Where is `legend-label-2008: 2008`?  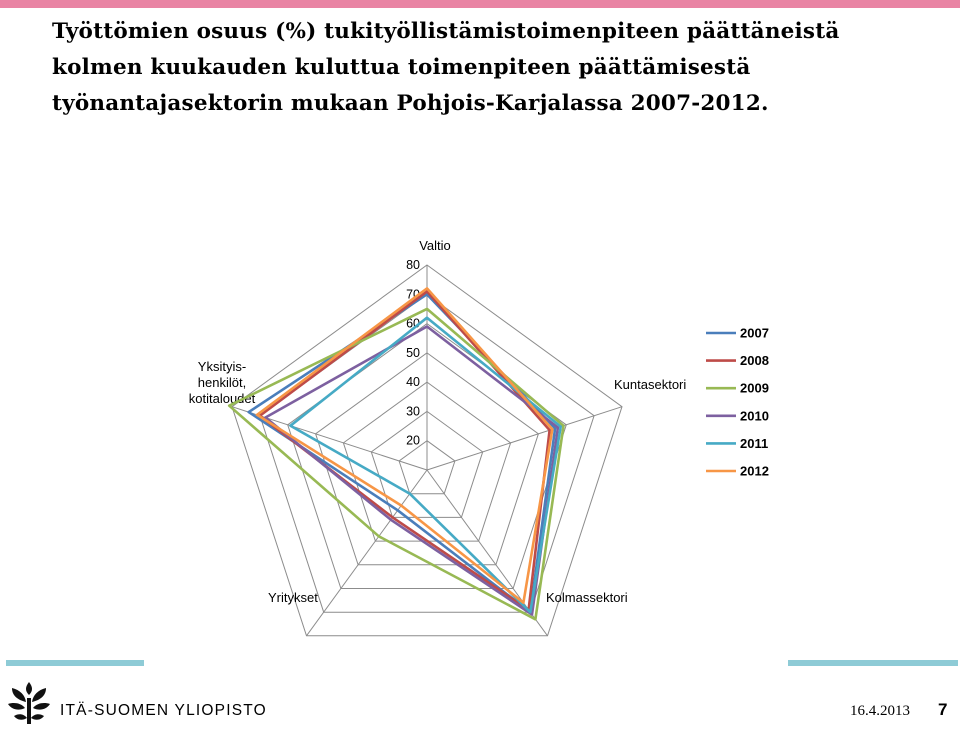 legend-label-2008: 2008 is located at coordinates (754, 360).